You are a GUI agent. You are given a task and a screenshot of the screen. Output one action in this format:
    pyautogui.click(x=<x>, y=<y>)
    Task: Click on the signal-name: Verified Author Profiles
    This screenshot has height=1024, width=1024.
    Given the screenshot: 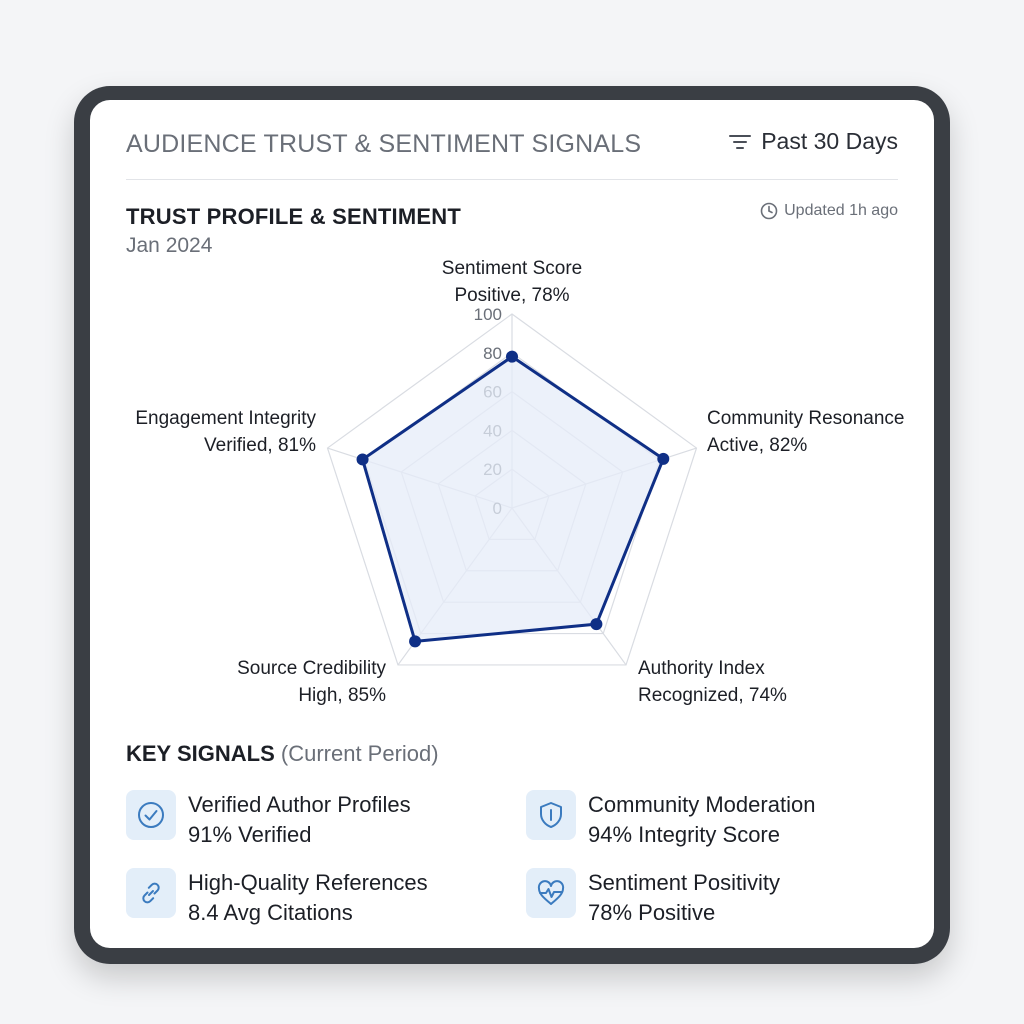 What is the action you would take?
    pyautogui.click(x=299, y=804)
    